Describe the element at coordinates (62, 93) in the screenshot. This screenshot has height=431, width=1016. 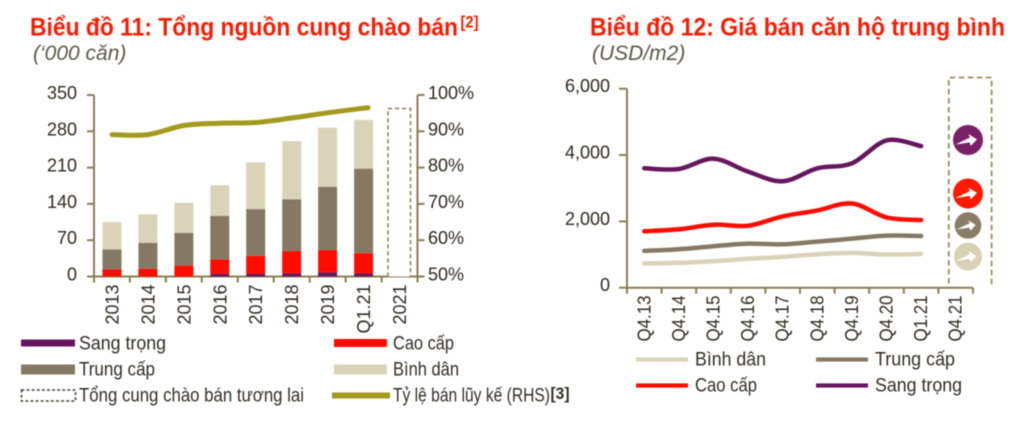
I see `svg-text: 350` at that location.